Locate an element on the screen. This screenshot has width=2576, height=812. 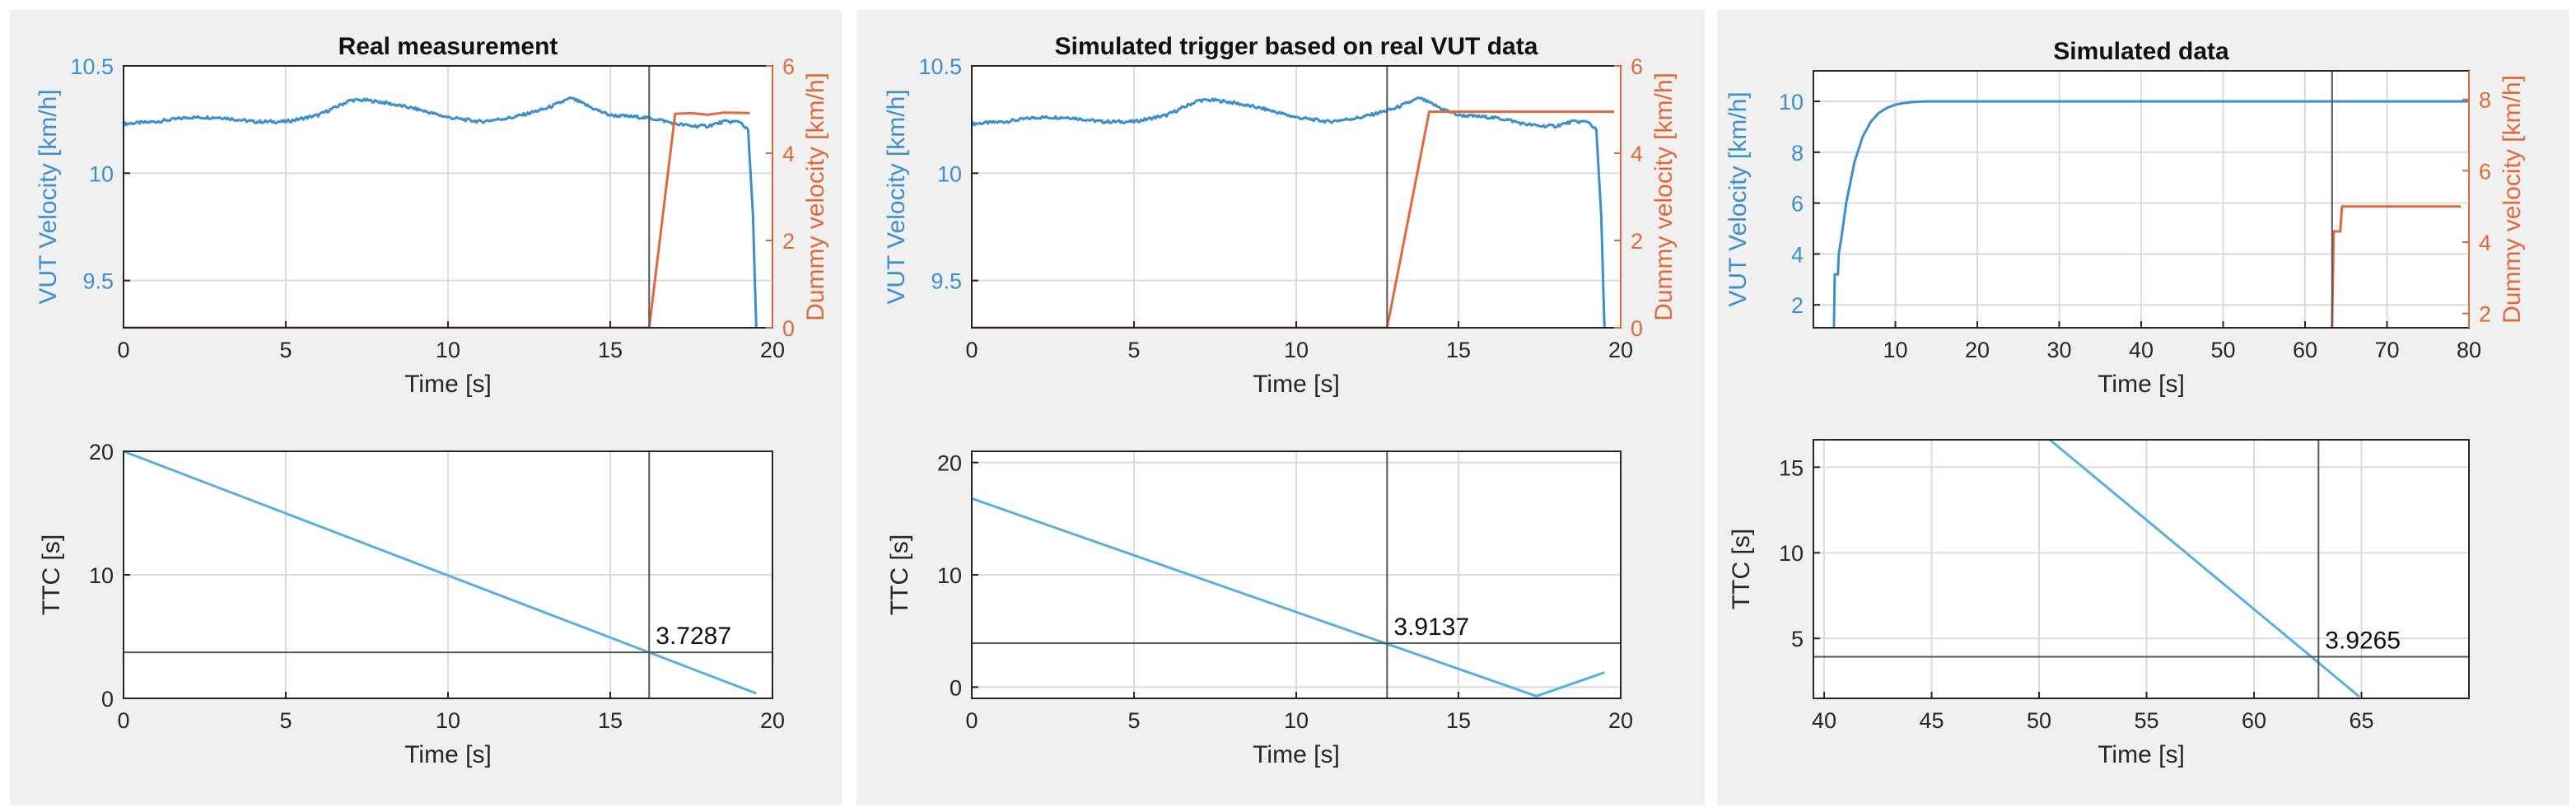
chart-sim-trigger-ttc: 0 5 10 15 20 0 10 20 Time [s] TTC [s] 3.9137 is located at coordinates (1259, 609).